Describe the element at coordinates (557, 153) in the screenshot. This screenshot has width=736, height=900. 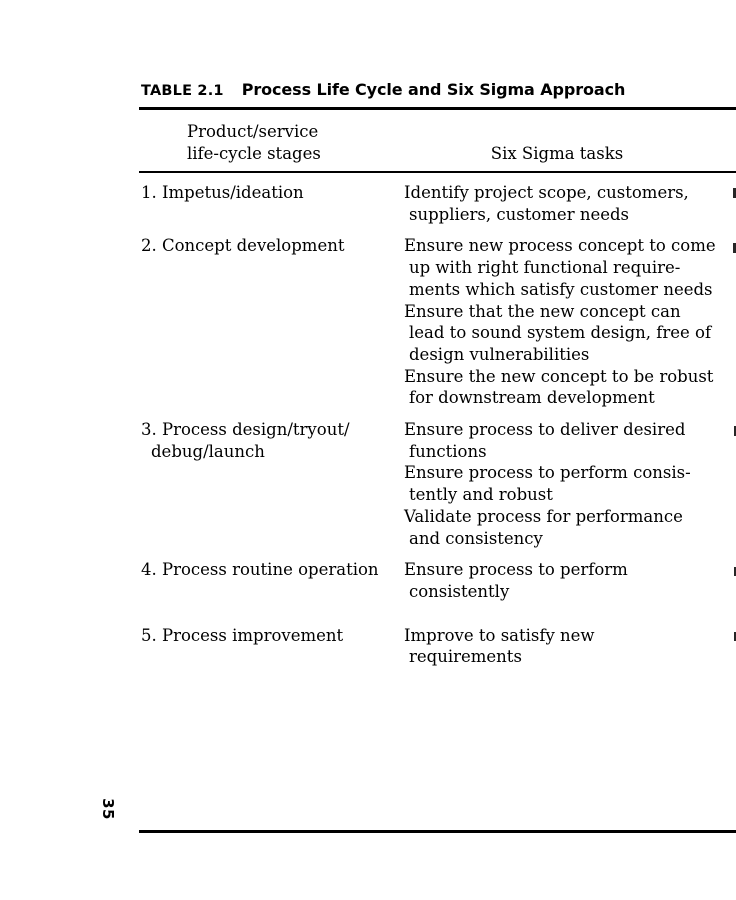
I see `column-header-tasks: Six Sigma tasks` at that location.